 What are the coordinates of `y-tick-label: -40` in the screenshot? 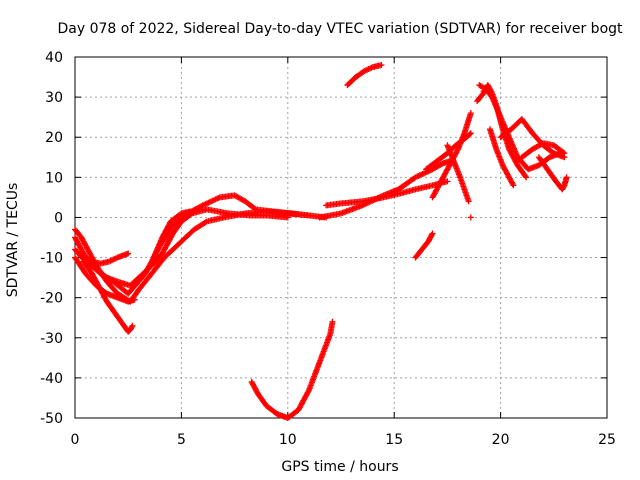 It's located at (51, 379).